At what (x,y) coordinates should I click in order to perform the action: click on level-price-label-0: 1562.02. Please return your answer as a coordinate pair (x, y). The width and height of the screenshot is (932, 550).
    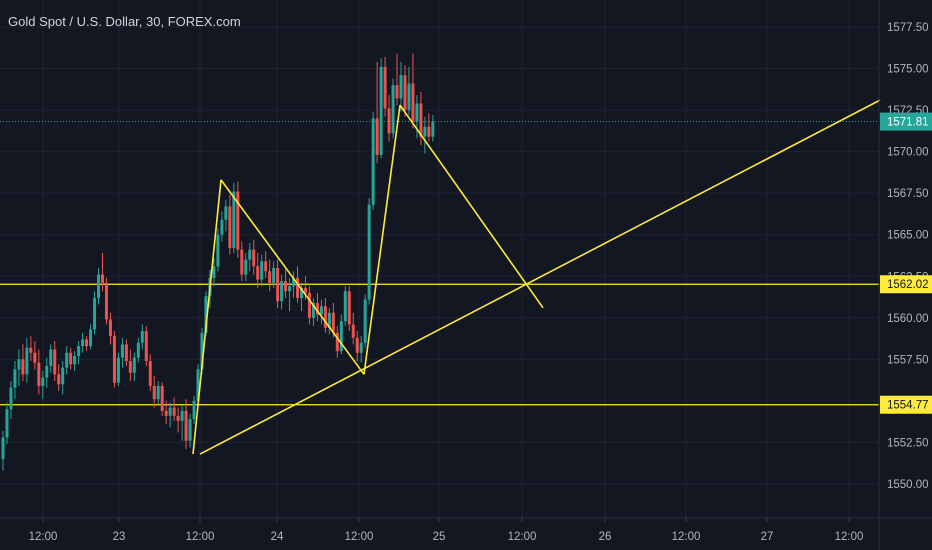
    Looking at the image, I should click on (908, 285).